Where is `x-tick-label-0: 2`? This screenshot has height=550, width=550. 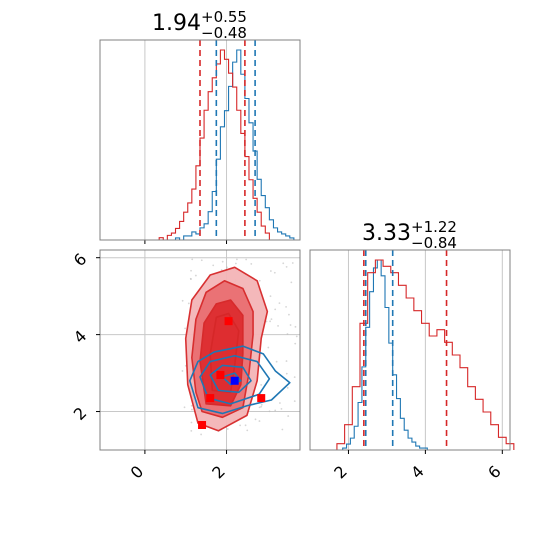 x-tick-label-0: 2 is located at coordinates (340, 472).